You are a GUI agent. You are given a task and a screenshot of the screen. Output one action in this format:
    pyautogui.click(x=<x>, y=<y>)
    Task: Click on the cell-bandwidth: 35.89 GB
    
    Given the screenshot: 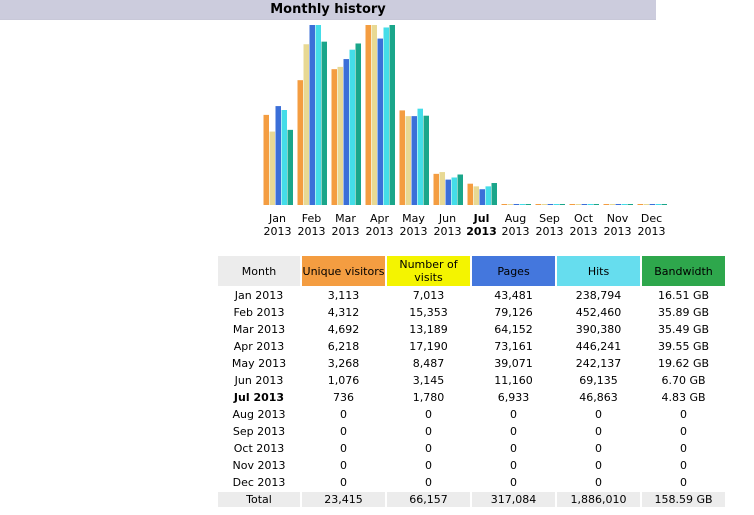 What is the action you would take?
    pyautogui.click(x=683, y=312)
    